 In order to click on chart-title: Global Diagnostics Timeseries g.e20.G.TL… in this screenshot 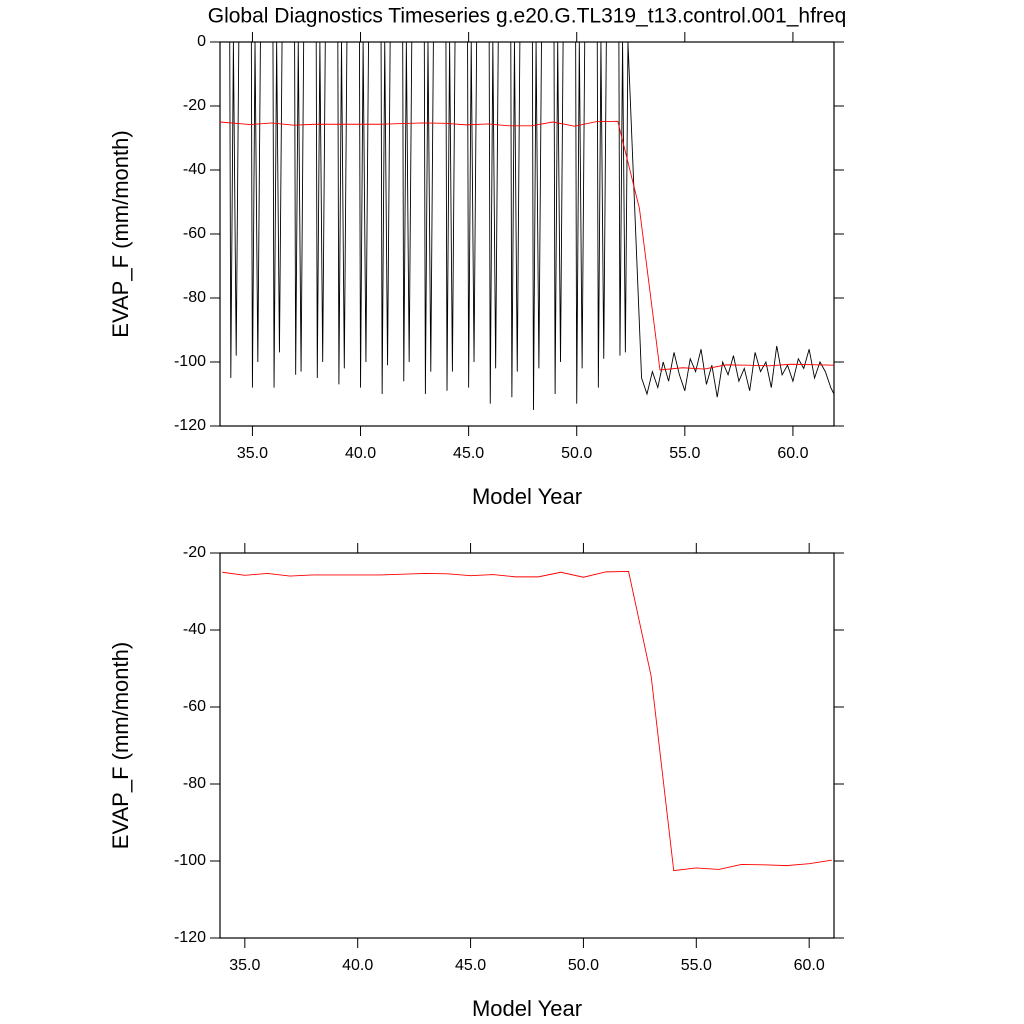, I will do `click(527, 16)`.